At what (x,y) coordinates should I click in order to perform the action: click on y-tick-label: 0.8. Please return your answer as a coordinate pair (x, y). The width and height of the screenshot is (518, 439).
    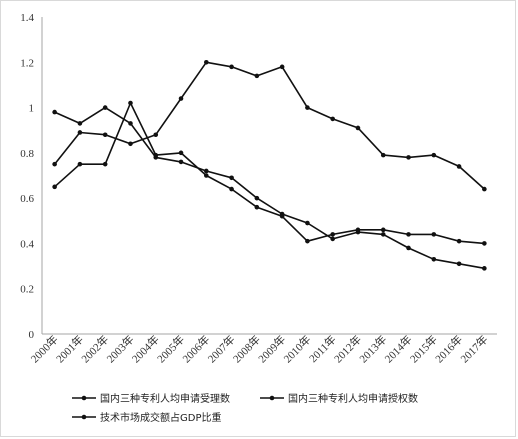
    Looking at the image, I should click on (27, 154).